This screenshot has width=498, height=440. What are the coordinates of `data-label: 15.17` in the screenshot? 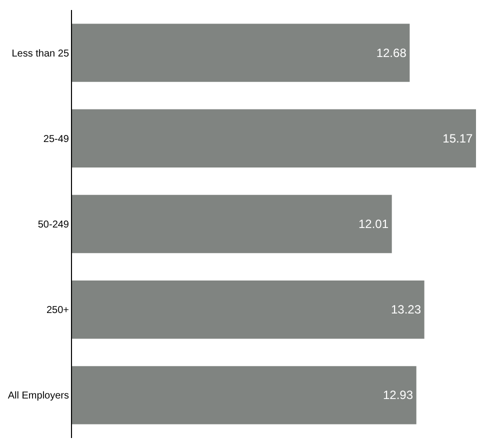 It's located at (457, 138).